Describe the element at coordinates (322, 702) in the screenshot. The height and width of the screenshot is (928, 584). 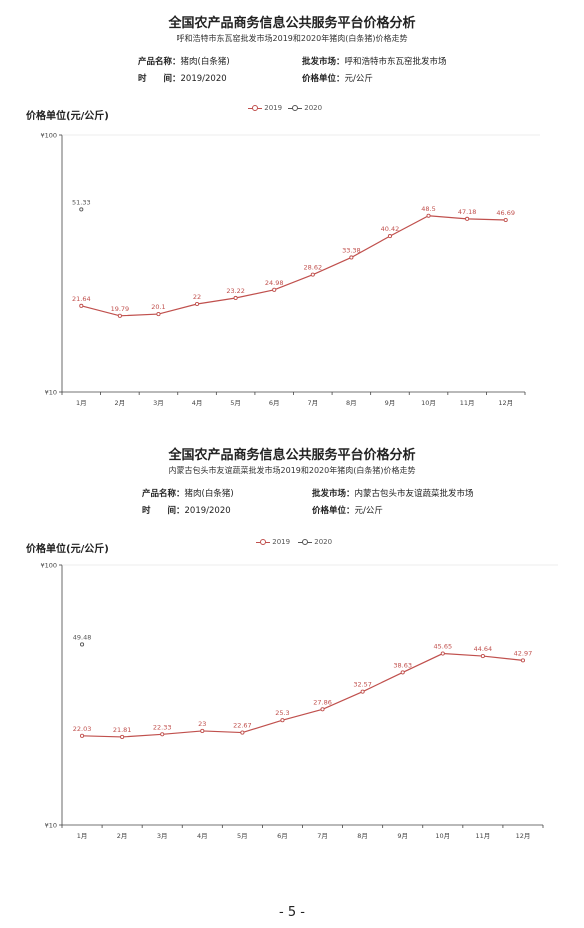
I see `data-label-2019: 27.86` at that location.